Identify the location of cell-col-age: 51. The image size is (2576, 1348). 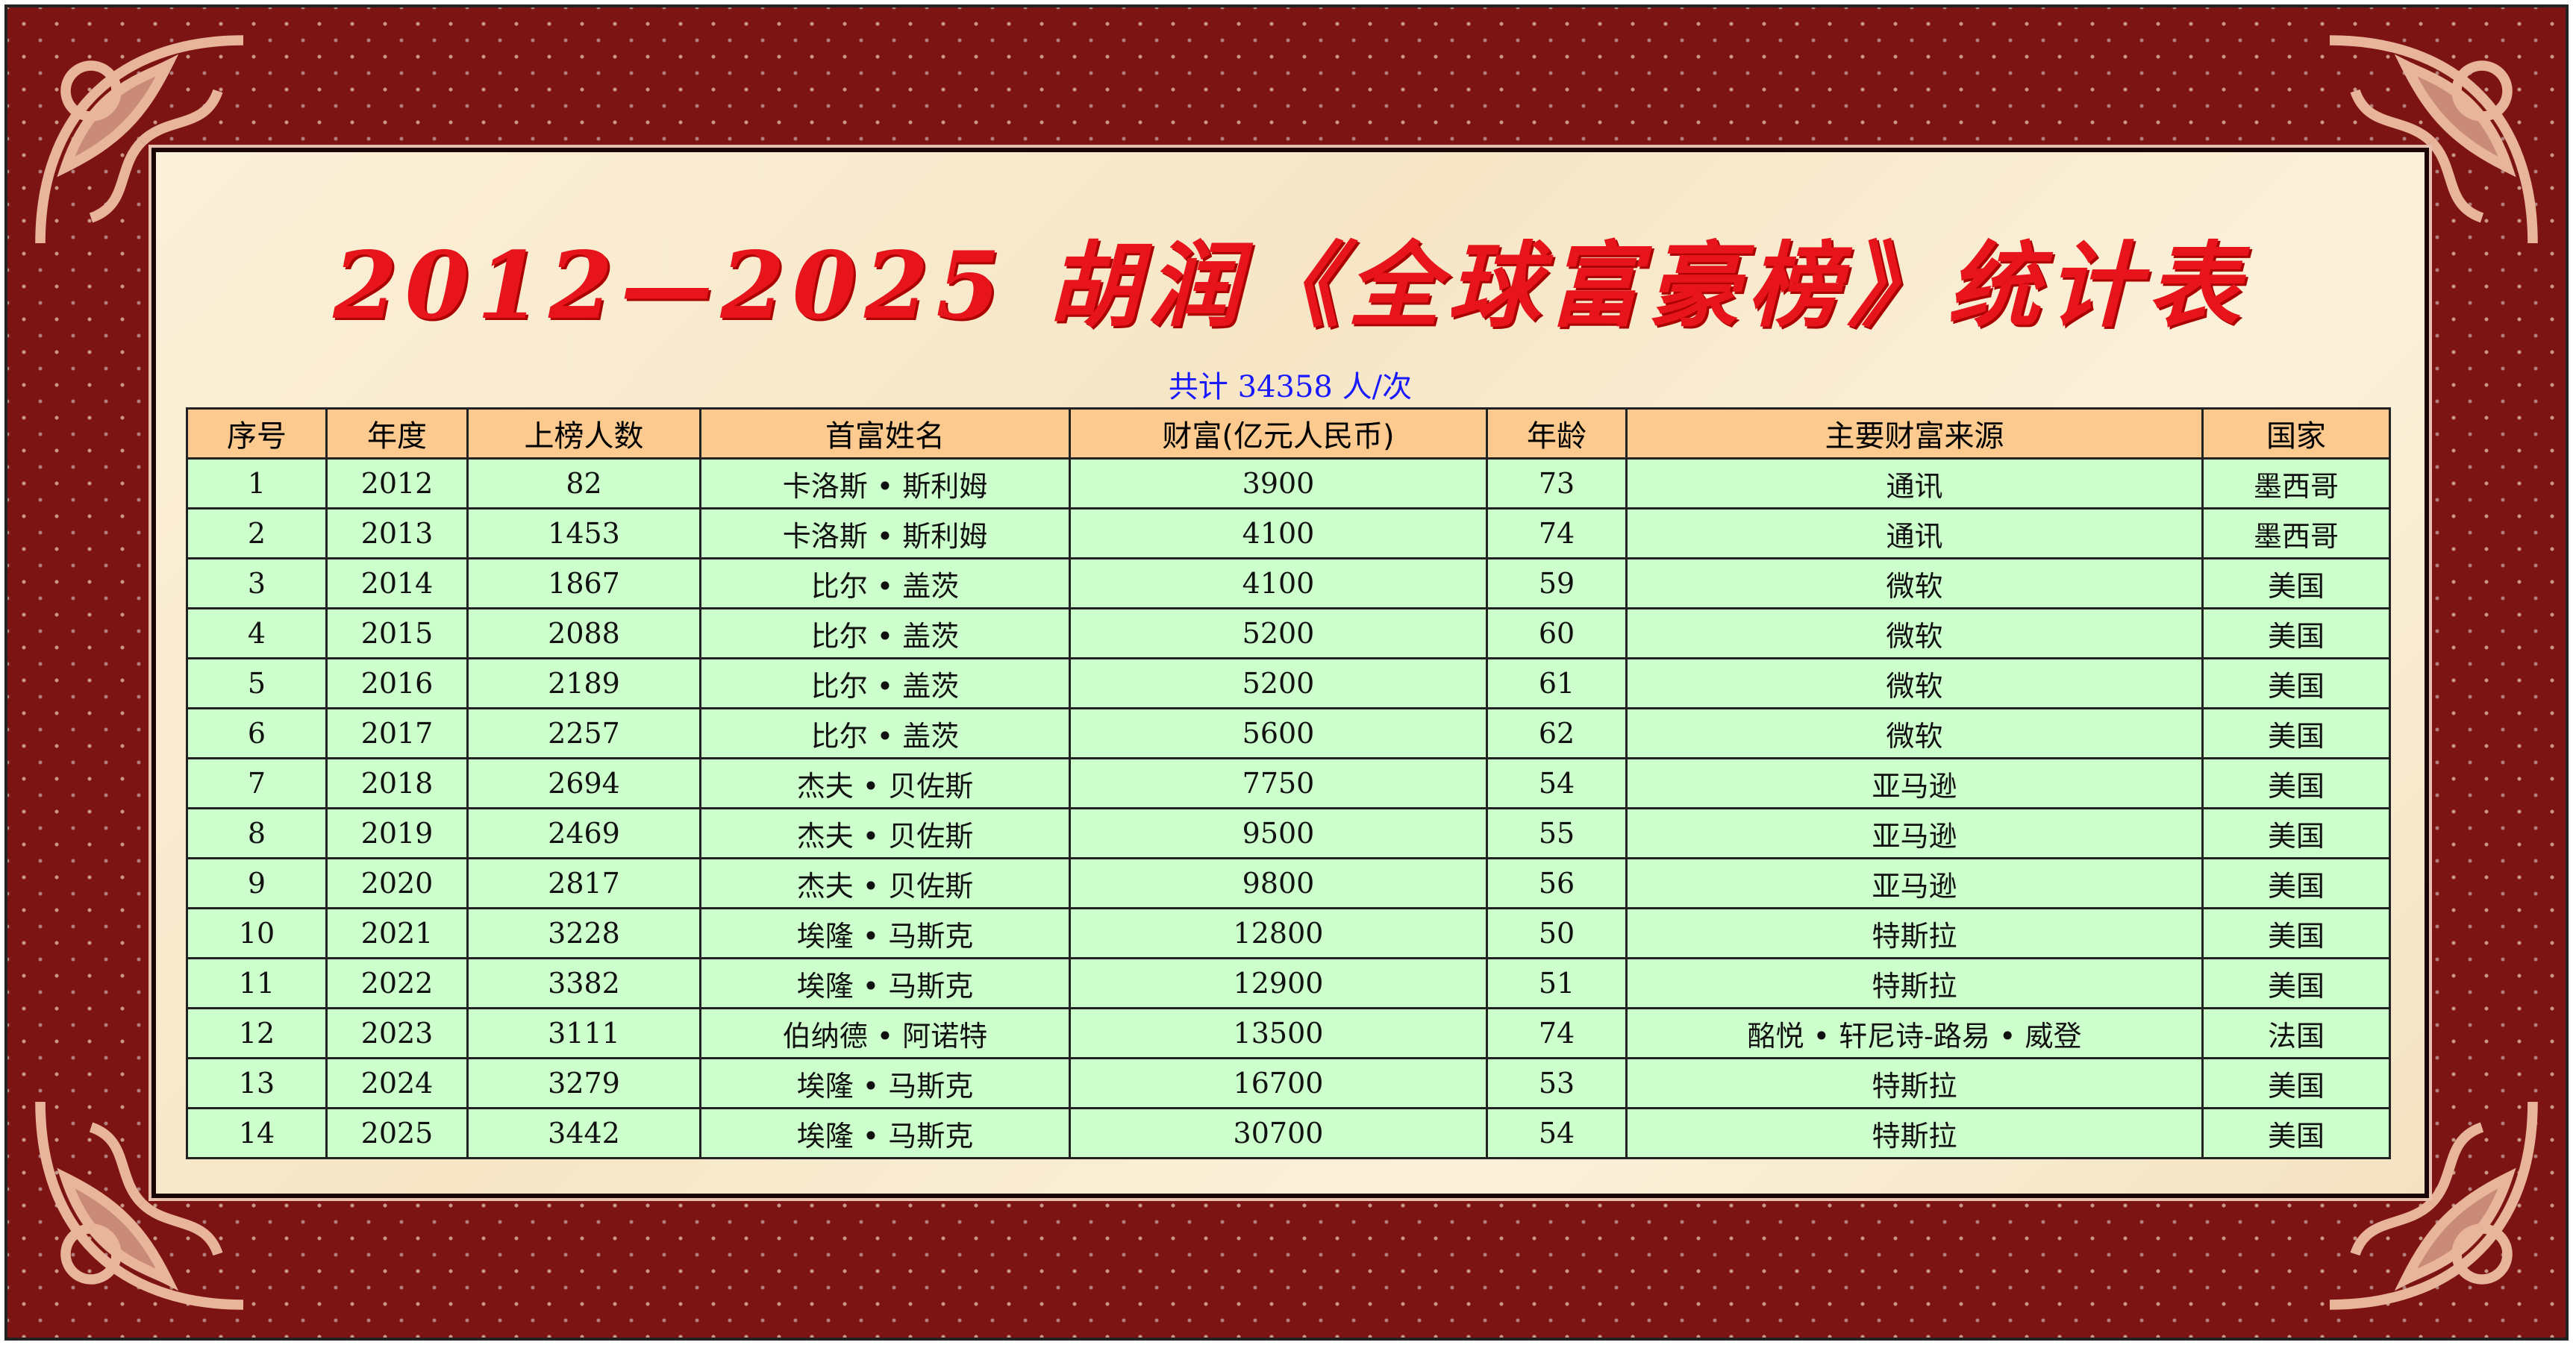
(1557, 983).